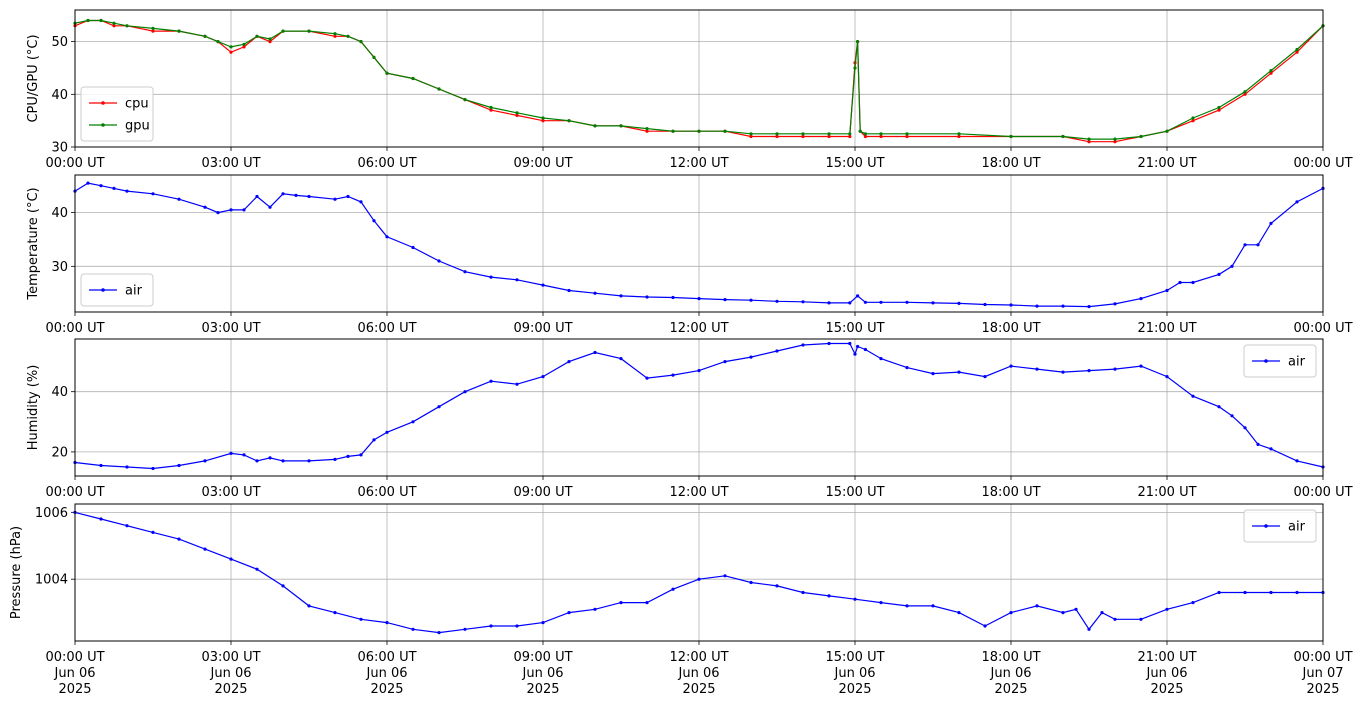 The height and width of the screenshot is (707, 1364). What do you see at coordinates (230, 492) in the screenshot?
I see `x-tick-label-line: 03:00 UT` at bounding box center [230, 492].